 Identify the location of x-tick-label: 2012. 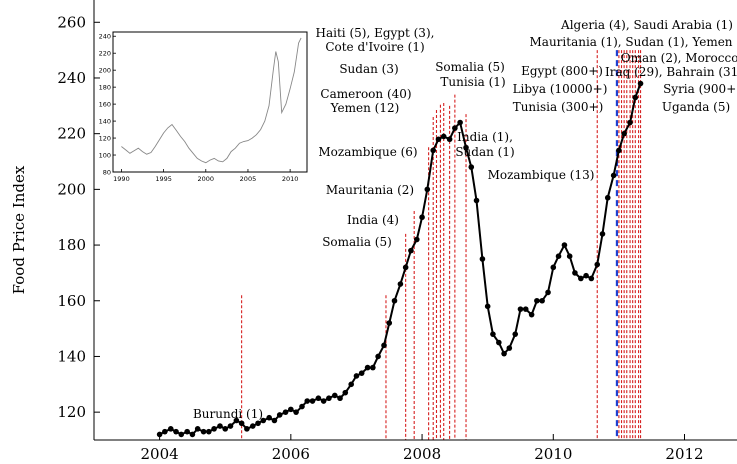
(684, 454).